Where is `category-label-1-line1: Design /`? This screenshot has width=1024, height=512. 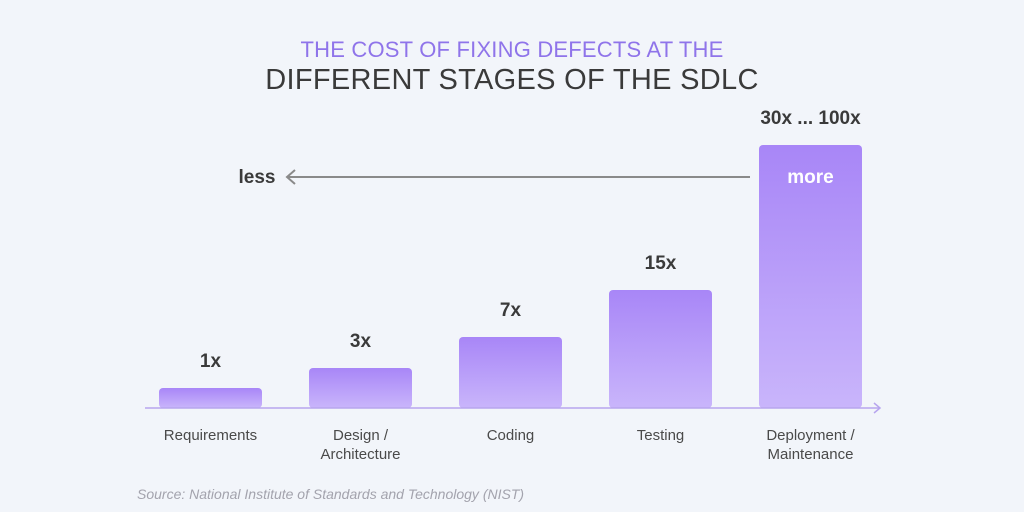
category-label-1-line1: Design / is located at coordinates (361, 435).